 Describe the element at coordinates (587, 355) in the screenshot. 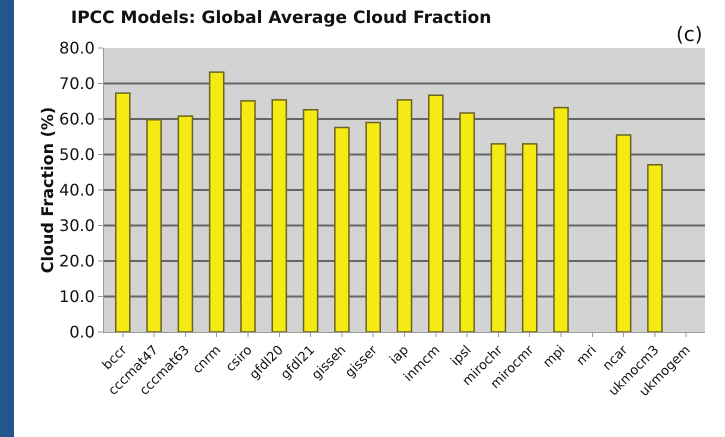

I see `x-tick-label: mri` at that location.